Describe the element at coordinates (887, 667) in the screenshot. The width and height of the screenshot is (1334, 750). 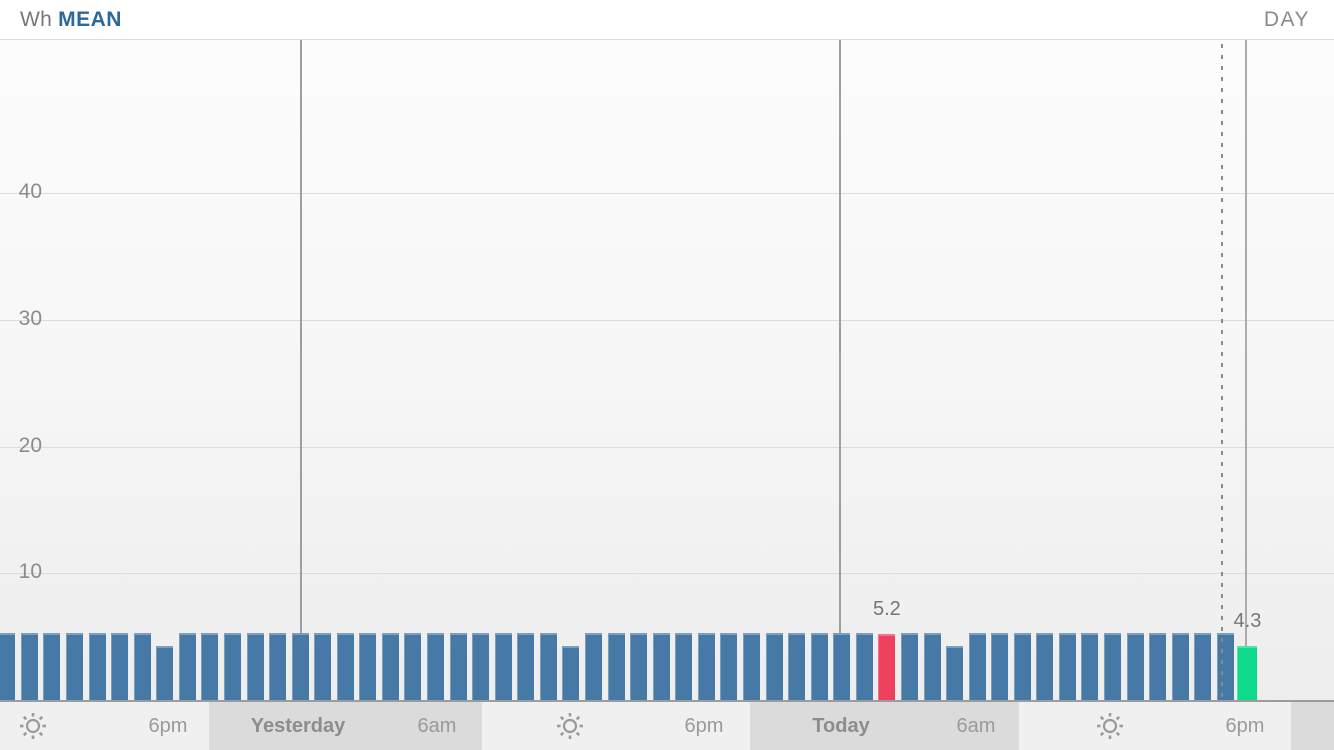
I see `usage-bar-selected` at that location.